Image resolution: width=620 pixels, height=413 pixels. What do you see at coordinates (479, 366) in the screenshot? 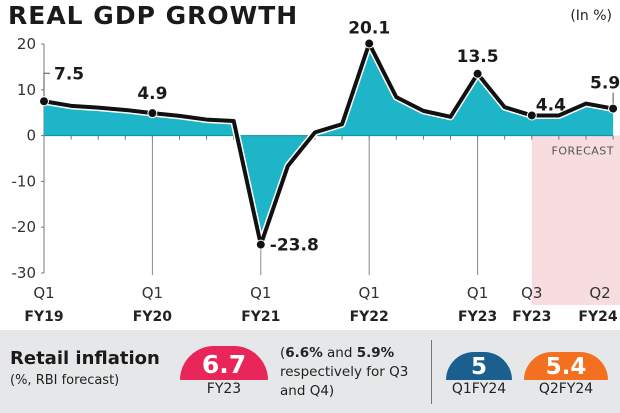
I see `q1fy24-inflation-badge: 5` at bounding box center [479, 366].